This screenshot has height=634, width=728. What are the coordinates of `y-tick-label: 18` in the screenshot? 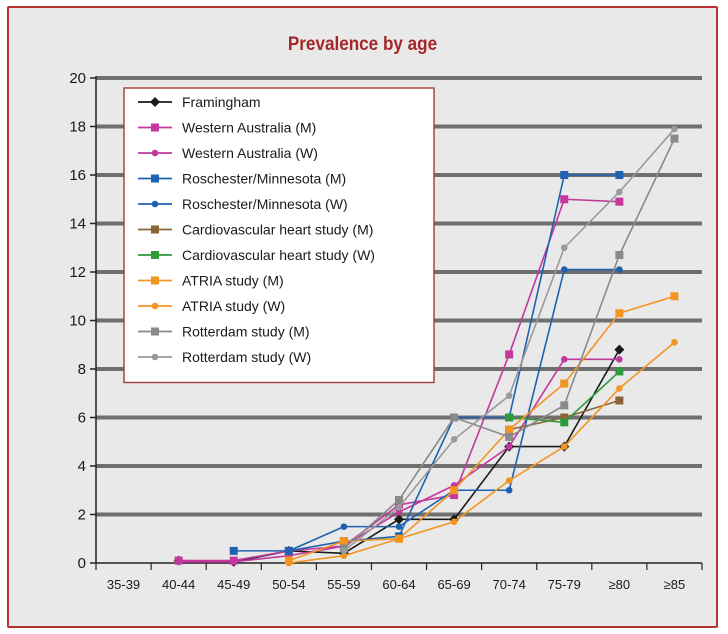 It's located at (77, 127).